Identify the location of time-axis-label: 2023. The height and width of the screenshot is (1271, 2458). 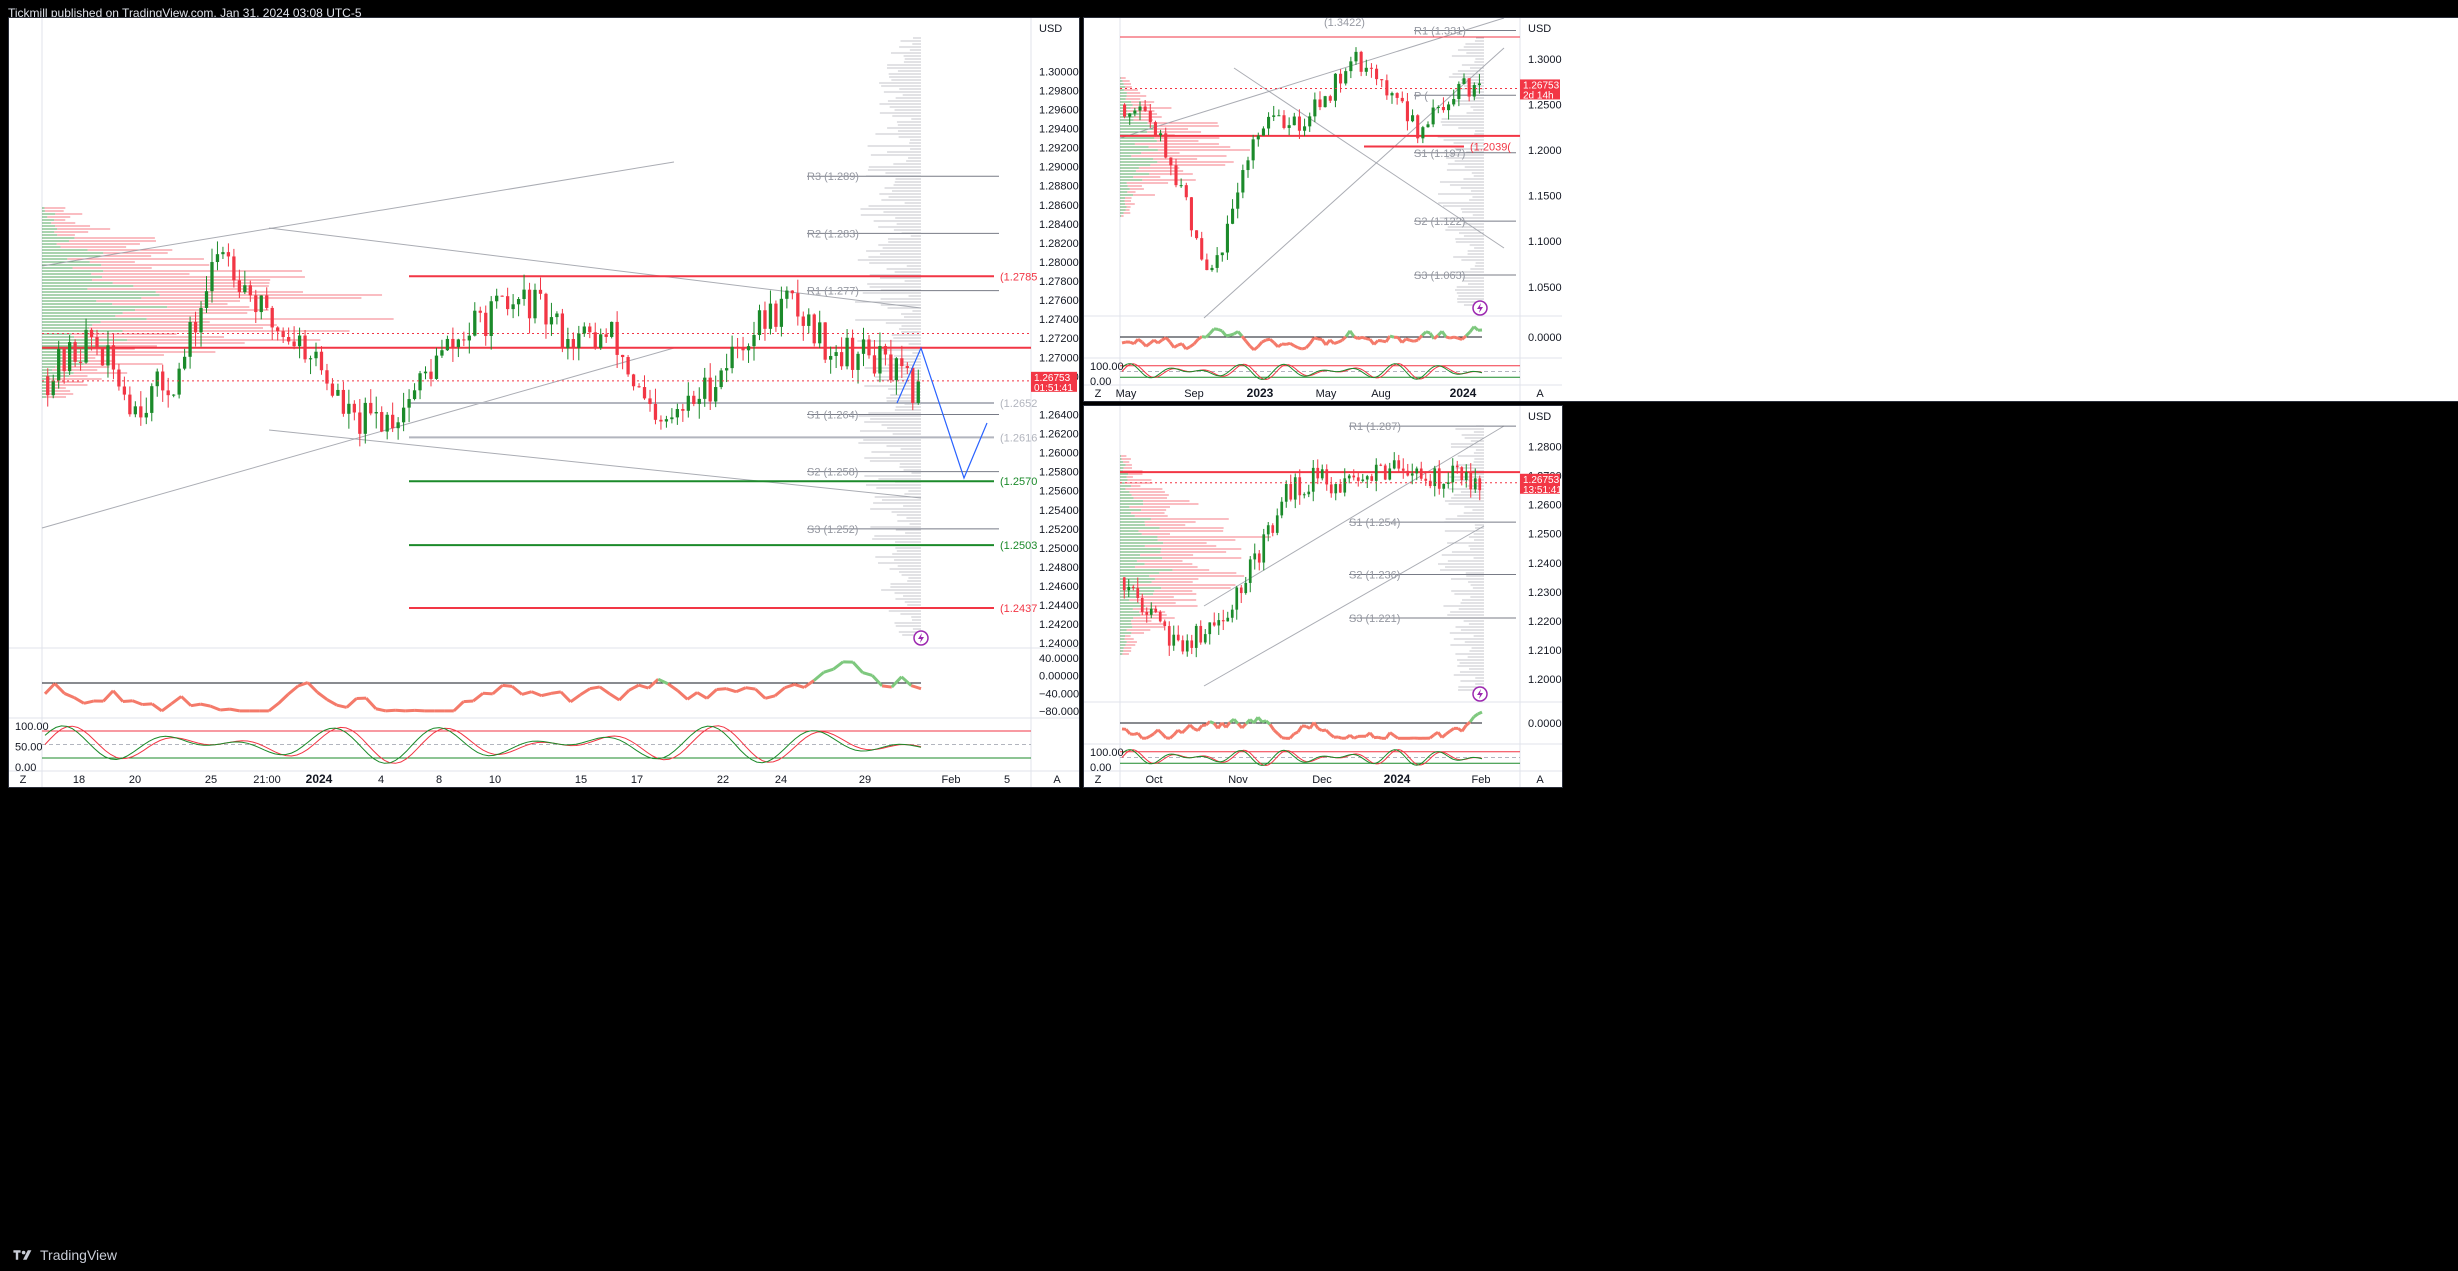
(1260, 393).